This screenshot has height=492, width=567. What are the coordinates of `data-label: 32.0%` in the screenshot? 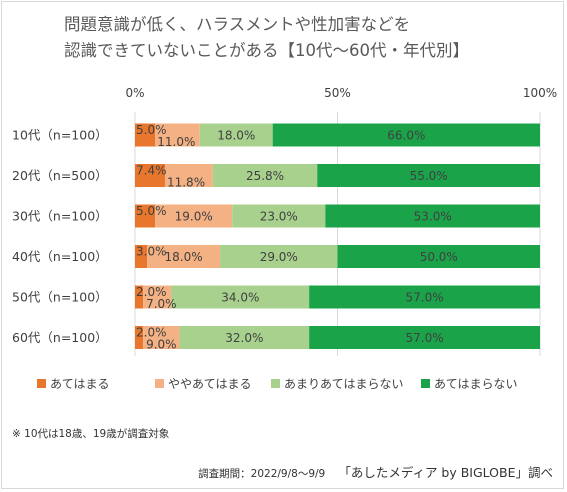 It's located at (244, 338).